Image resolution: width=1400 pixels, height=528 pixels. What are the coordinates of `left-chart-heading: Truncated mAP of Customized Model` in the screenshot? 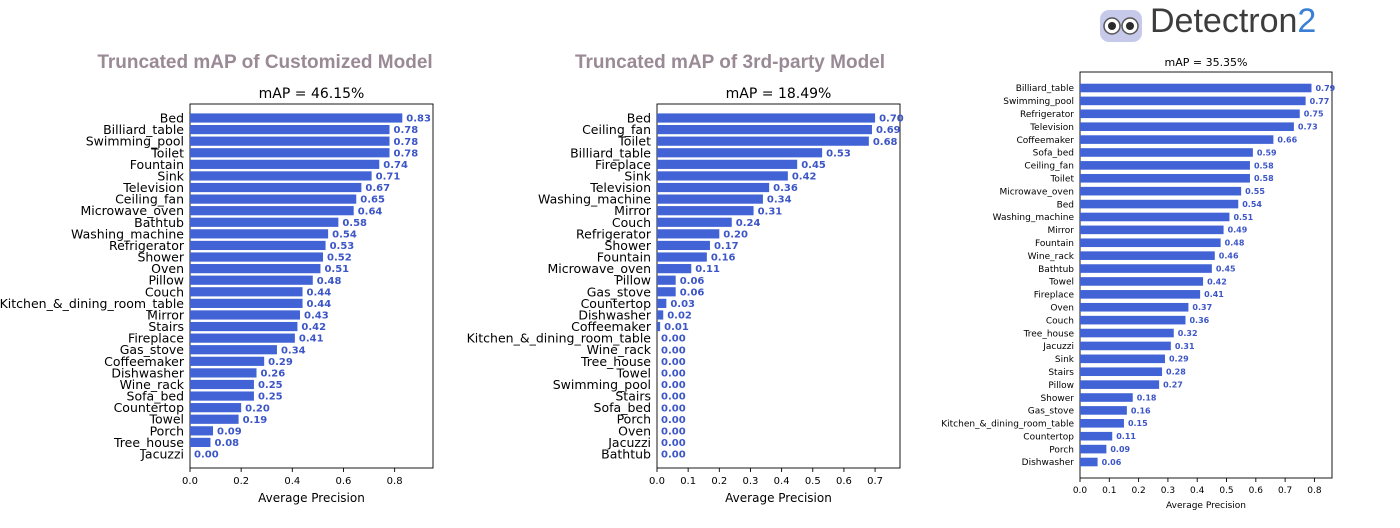 It's located at (265, 62).